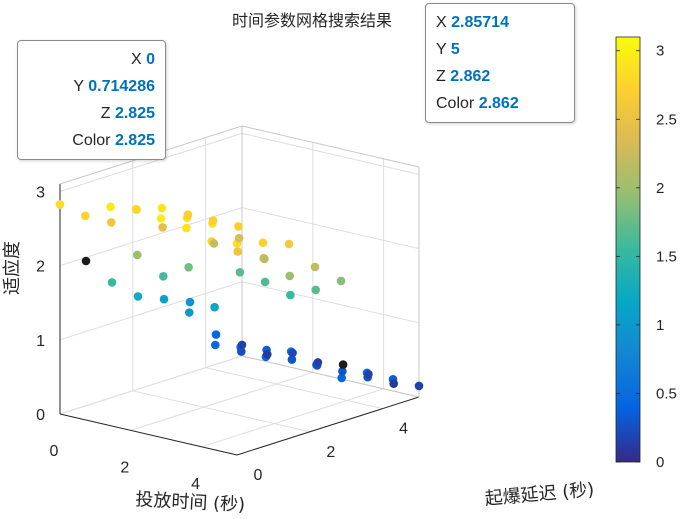 This screenshot has height=519, width=684. What do you see at coordinates (500, 63) in the screenshot?
I see `datatip-2: X 2.85714 Y 5 Z 2.862 Color 2.862` at bounding box center [500, 63].